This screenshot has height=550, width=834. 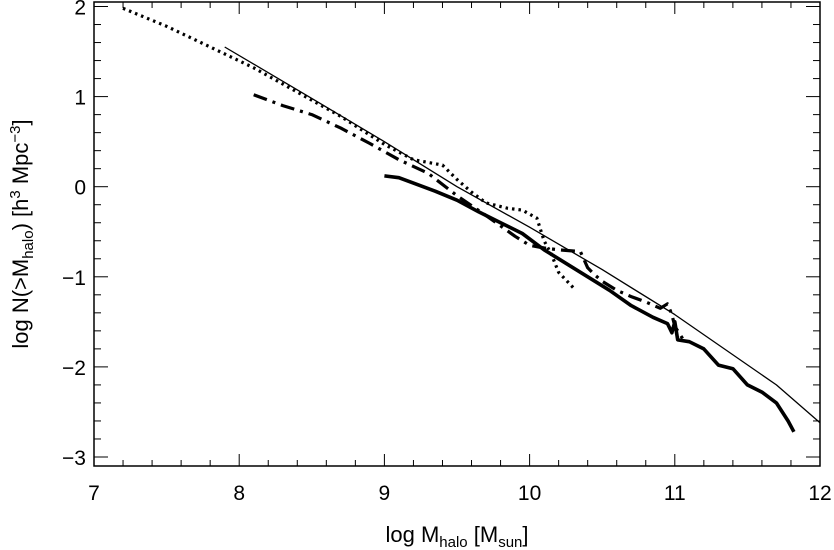 I want to click on x-axis-title: log Mhalo [Msun], so click(x=456, y=536).